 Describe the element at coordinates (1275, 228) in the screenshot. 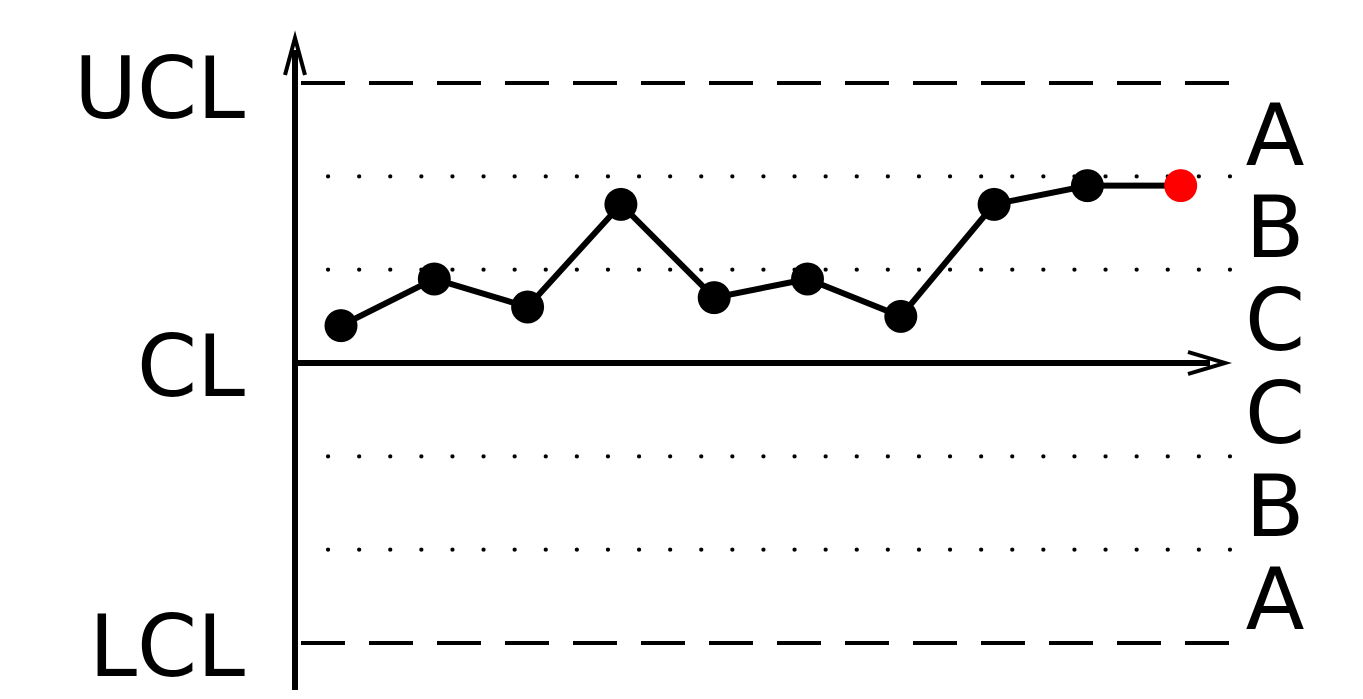

I see `zone-label-b-upper: B` at that location.